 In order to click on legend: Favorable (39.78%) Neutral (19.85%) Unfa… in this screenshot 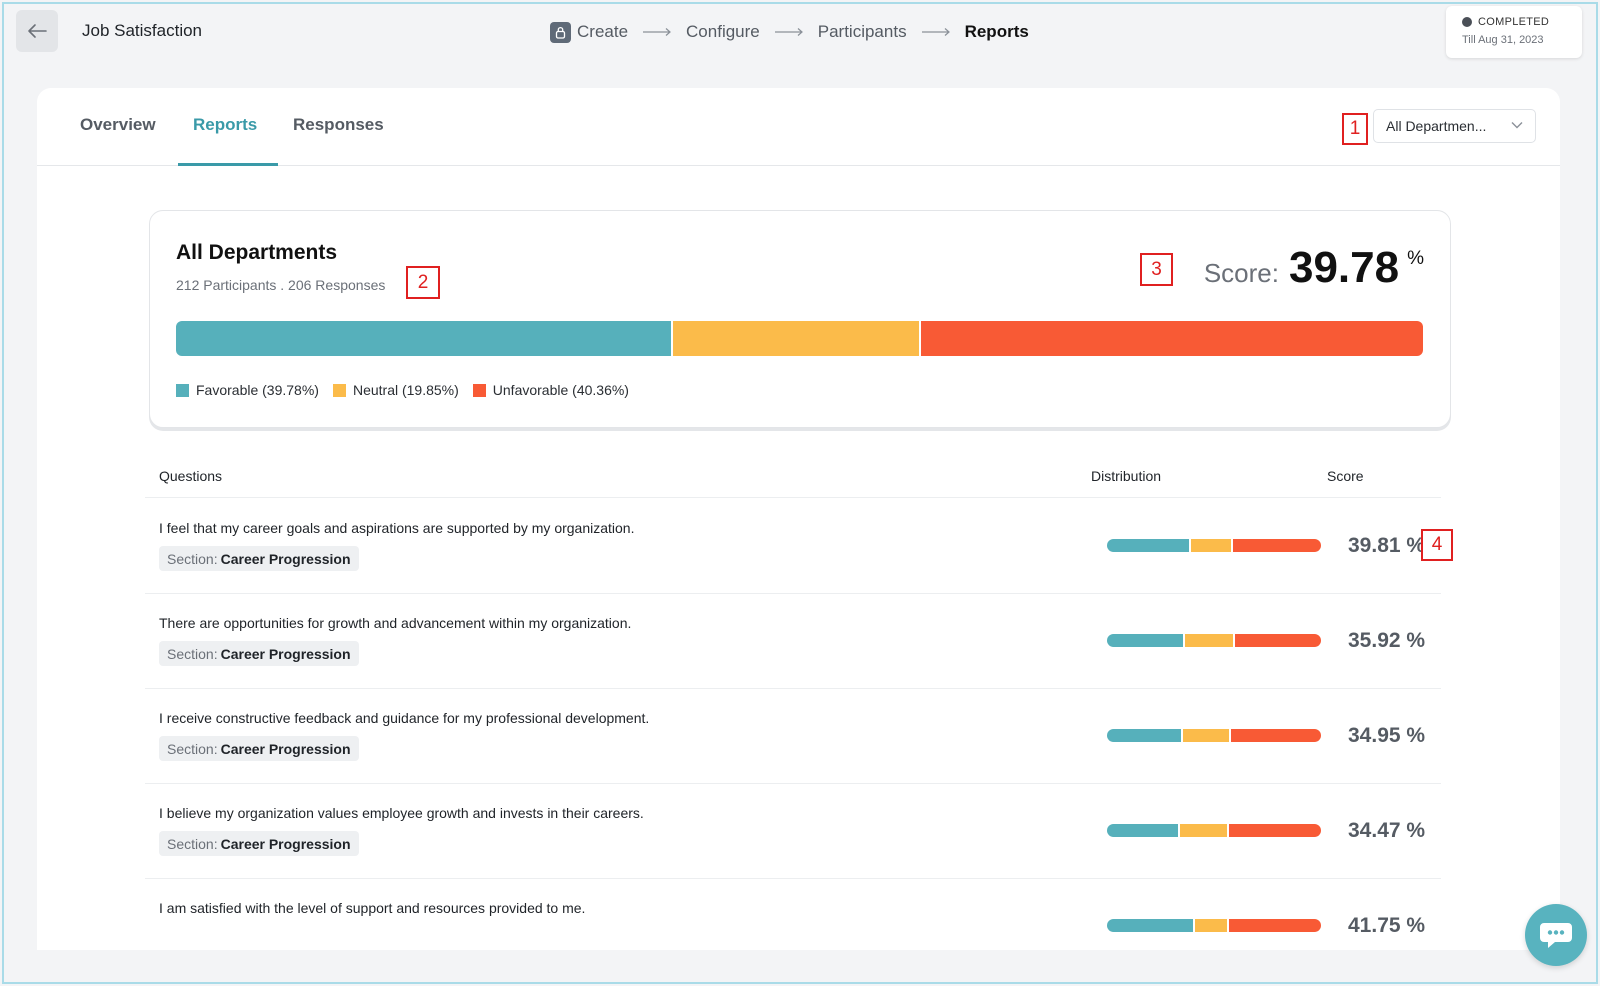, I will do `click(409, 390)`.